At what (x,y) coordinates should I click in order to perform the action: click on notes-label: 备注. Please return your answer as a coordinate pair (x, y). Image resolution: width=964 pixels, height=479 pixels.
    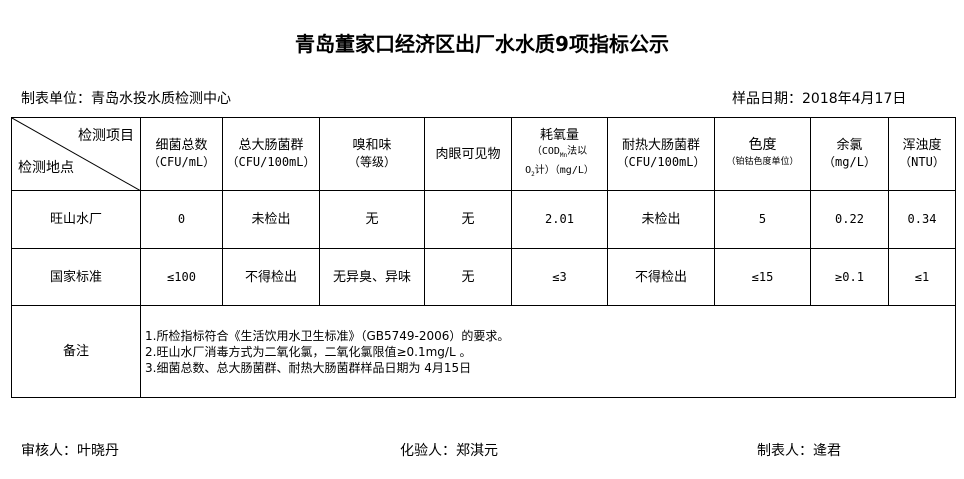
    Looking at the image, I should click on (76, 351).